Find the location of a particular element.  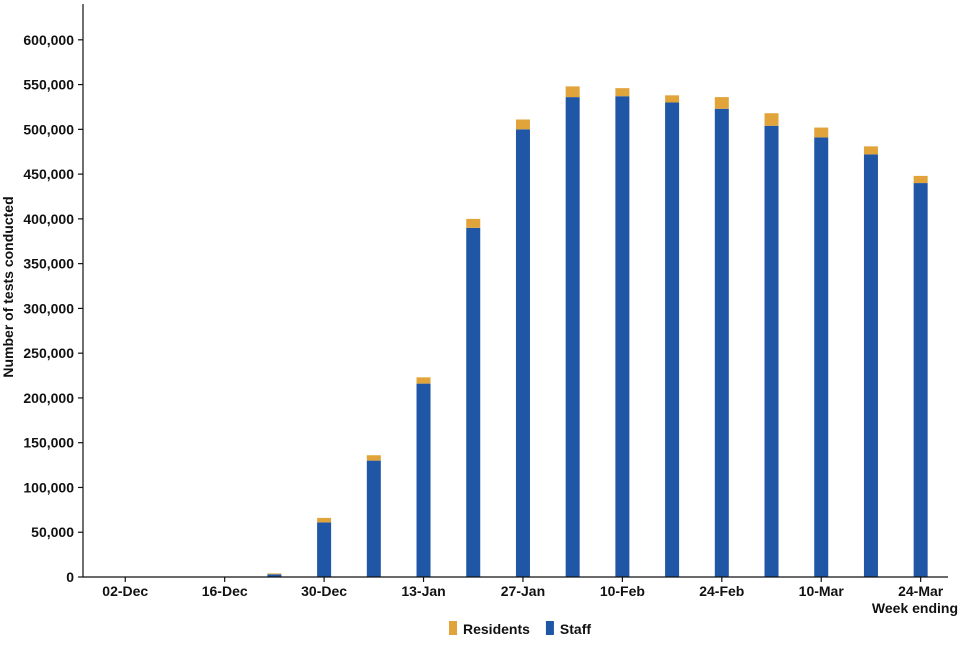

y-tick-label: 50,000 is located at coordinates (52, 532).